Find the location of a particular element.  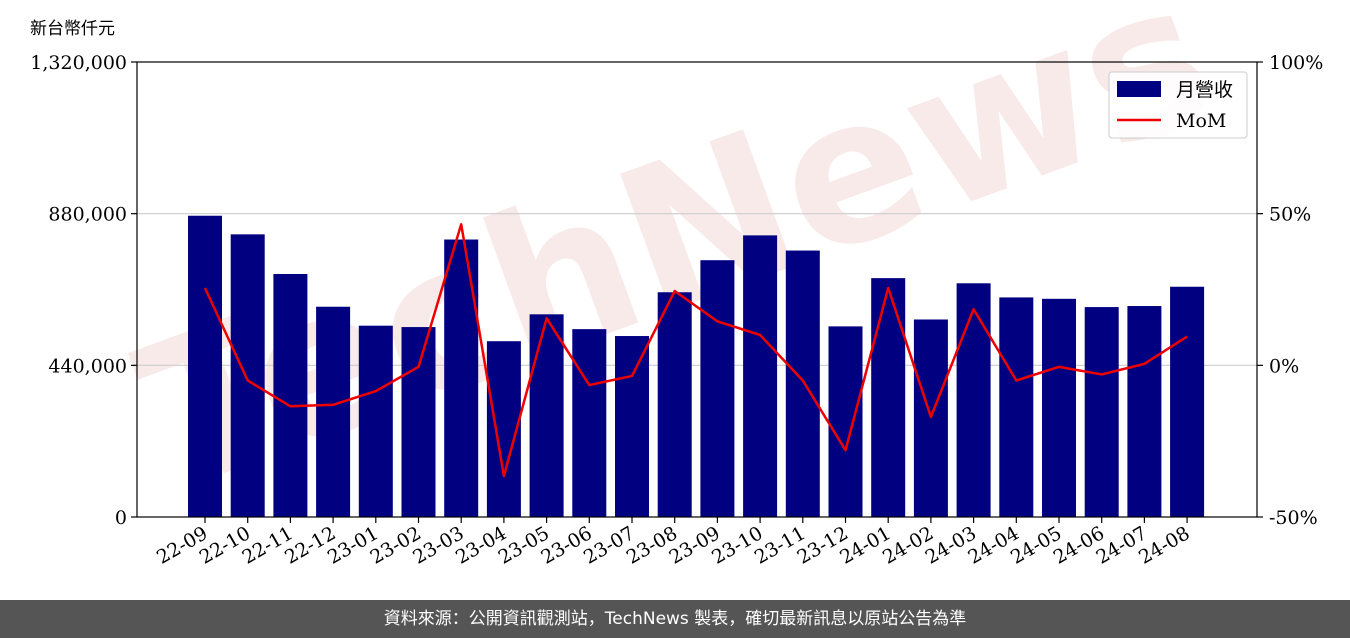

y-axis-unit-label: 新台幣仟元 is located at coordinates (72, 29).